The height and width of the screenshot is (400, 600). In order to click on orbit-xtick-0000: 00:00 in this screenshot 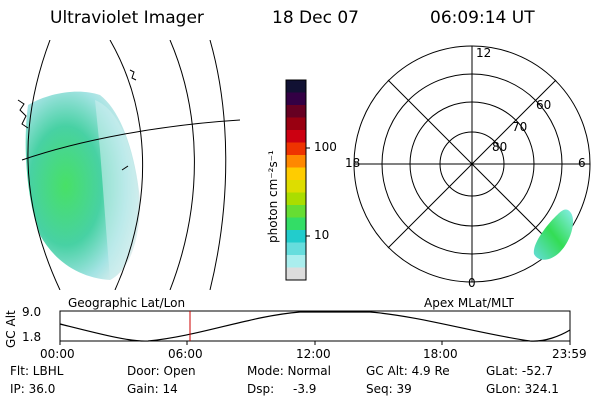, I will do `click(57, 354)`.